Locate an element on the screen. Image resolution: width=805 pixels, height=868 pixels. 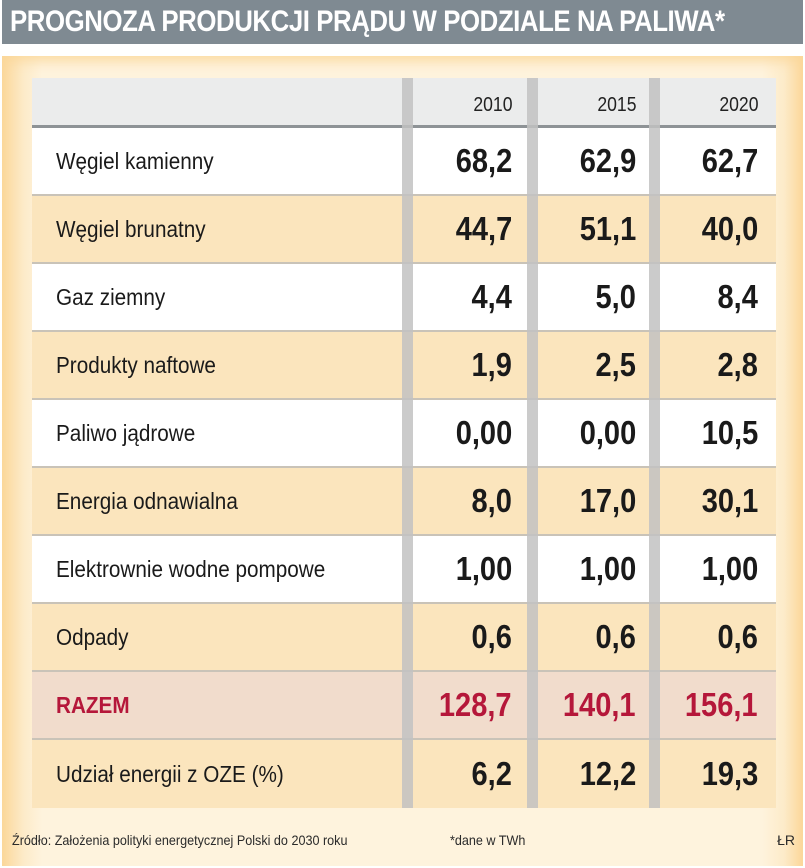
row-label: Energia odnawialna is located at coordinates (147, 500).